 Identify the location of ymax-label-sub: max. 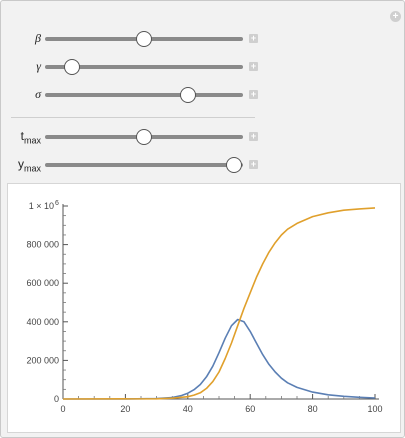
(32, 168).